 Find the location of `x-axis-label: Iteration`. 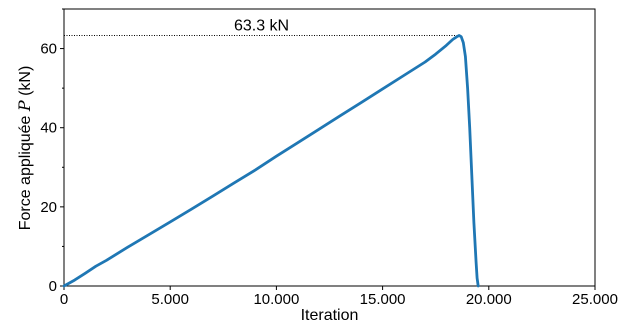

x-axis-label: Iteration is located at coordinates (330, 315).